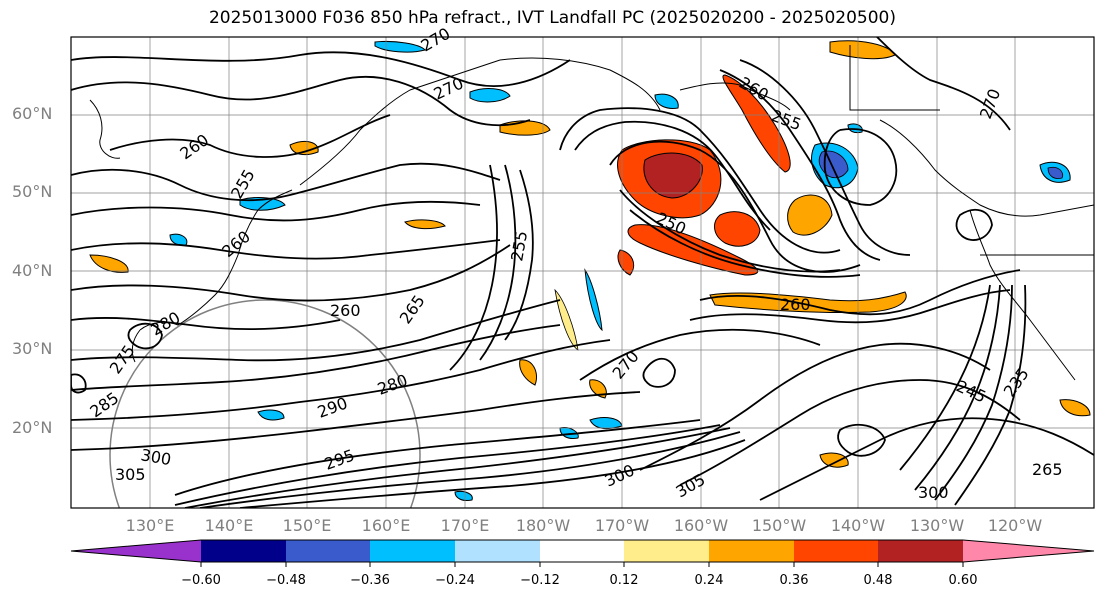  Describe the element at coordinates (201, 580) in the screenshot. I see `colorbar-tick-label: −0.60` at that location.